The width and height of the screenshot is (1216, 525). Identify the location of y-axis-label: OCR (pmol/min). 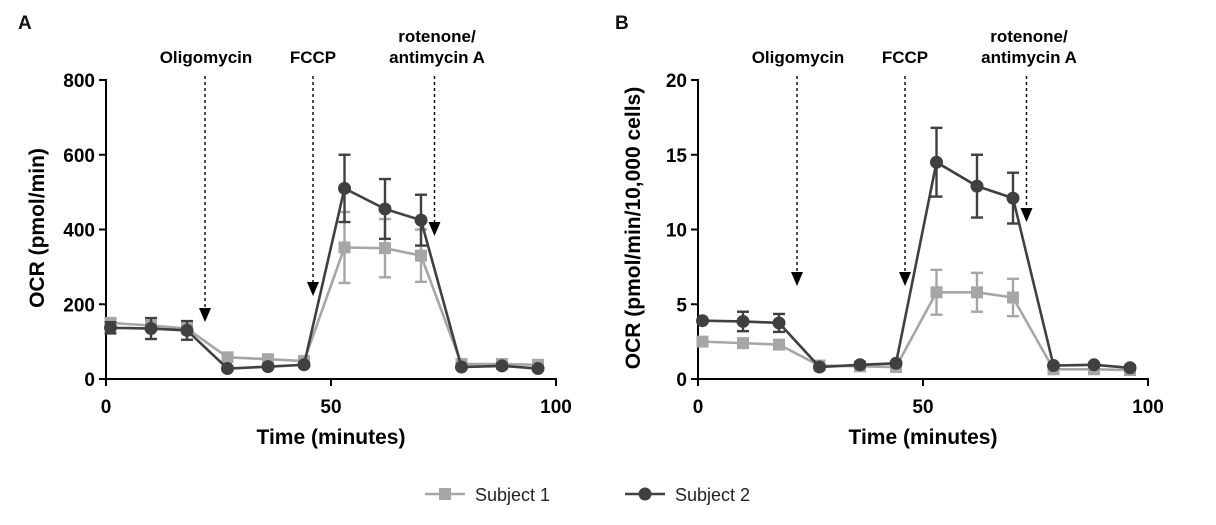
(37, 228).